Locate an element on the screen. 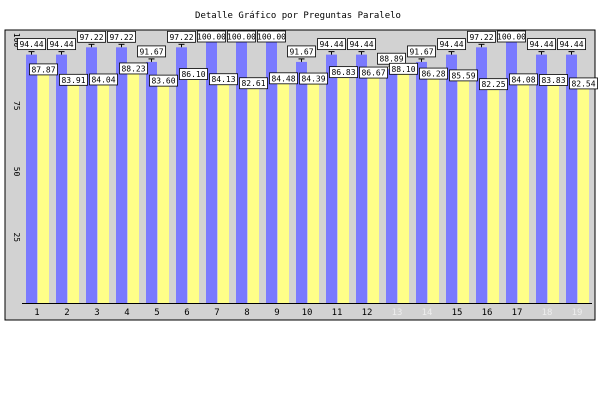 This screenshot has height=400, width=600. data-label: 86.28 is located at coordinates (433, 73).